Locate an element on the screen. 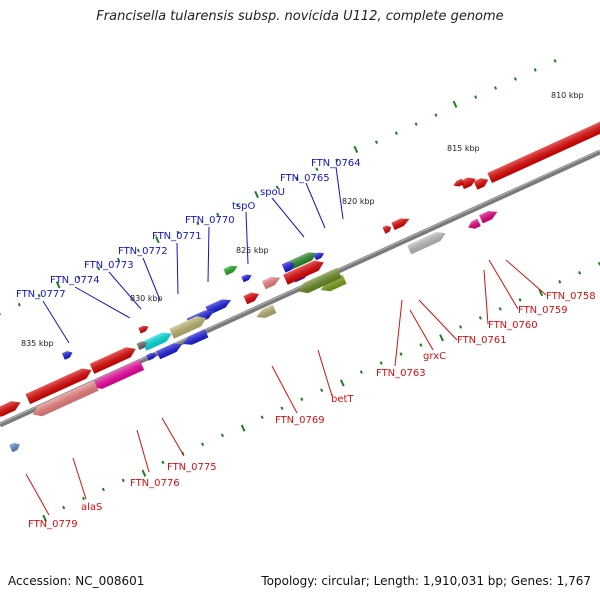 This screenshot has height=600, width=600. gene-label-bett: betT is located at coordinates (342, 399).